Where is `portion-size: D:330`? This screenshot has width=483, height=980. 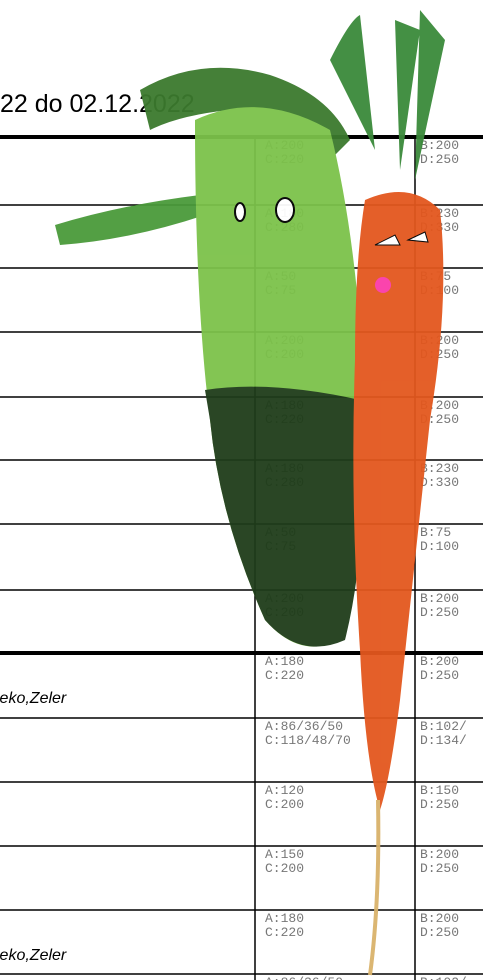
portion-size: D:330 is located at coordinates (439, 482).